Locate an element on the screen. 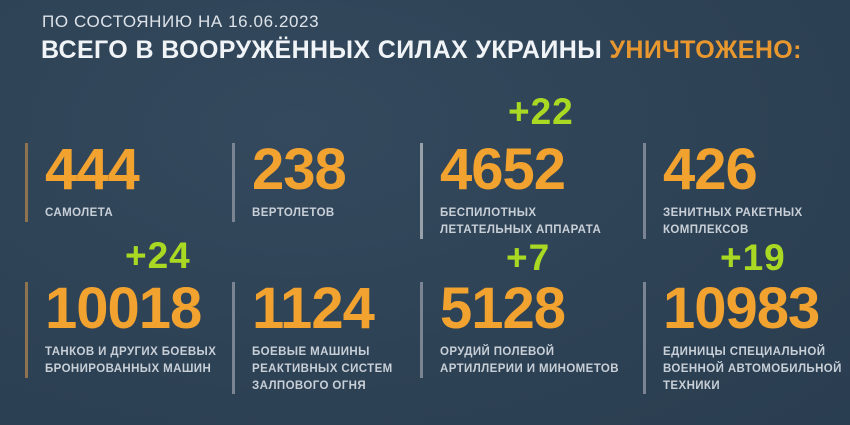 The height and width of the screenshot is (425, 850). stat-label: ЗЕНИТНЫХ РАКЕТНЫХ КОМПЛЕКСОВ is located at coordinates (733, 222).